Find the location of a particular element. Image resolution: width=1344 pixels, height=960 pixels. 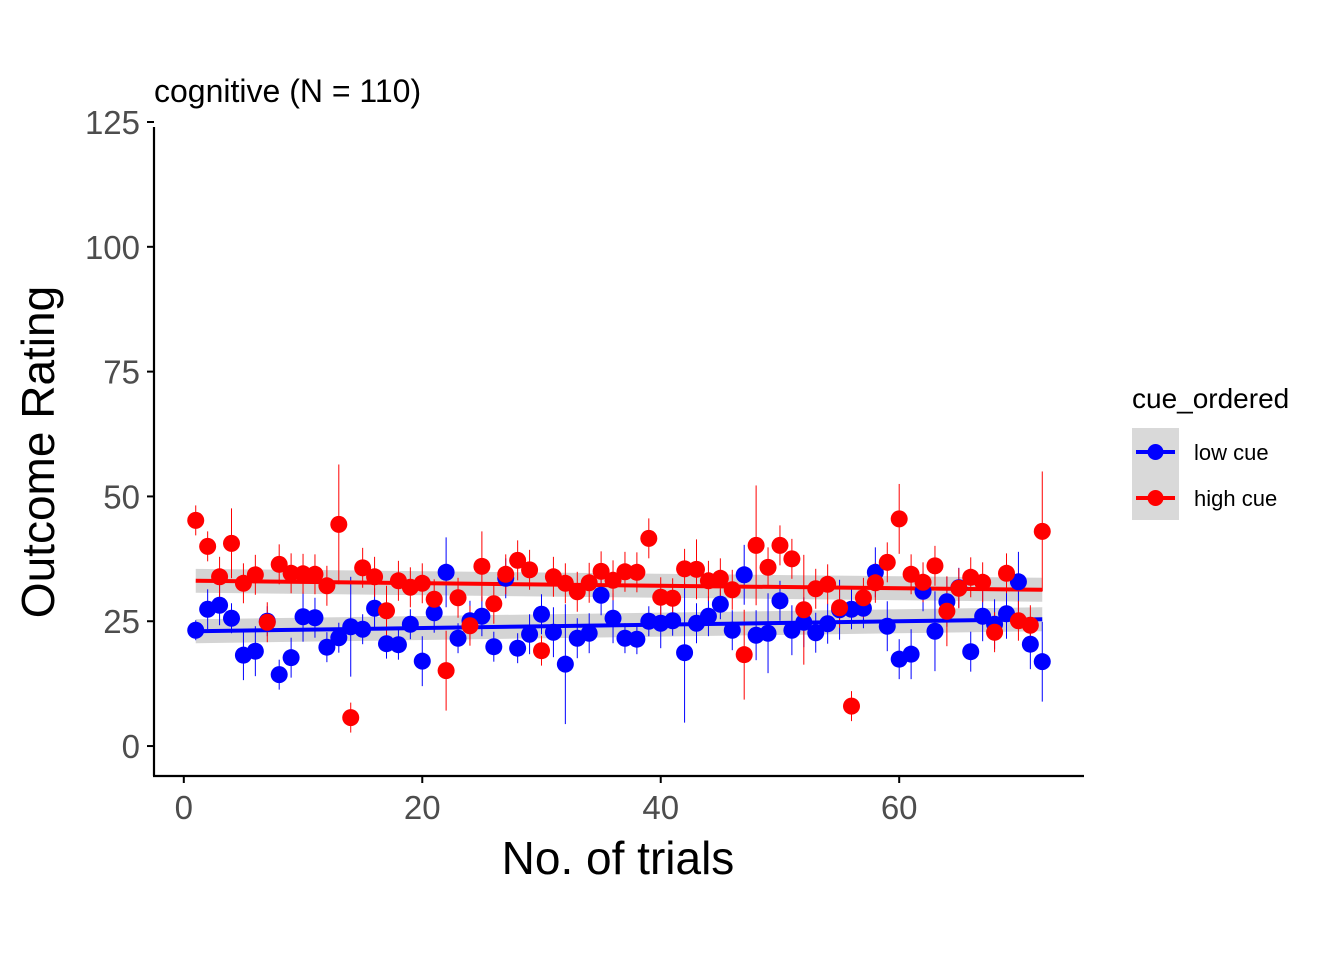

legend: cue_ordered low cue high cue is located at coordinates (1210, 451).